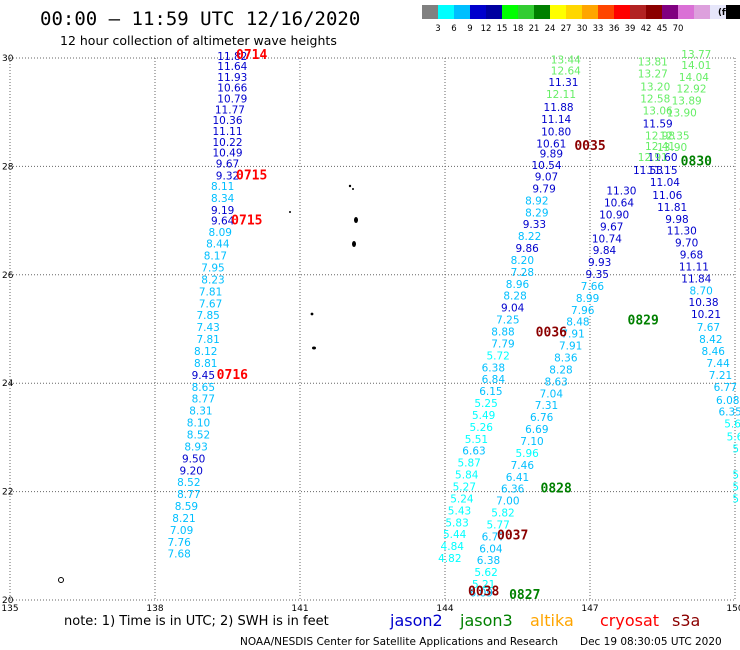  What do you see at coordinates (546, 406) in the screenshot?
I see `wave-height-value: 7.31` at bounding box center [546, 406].